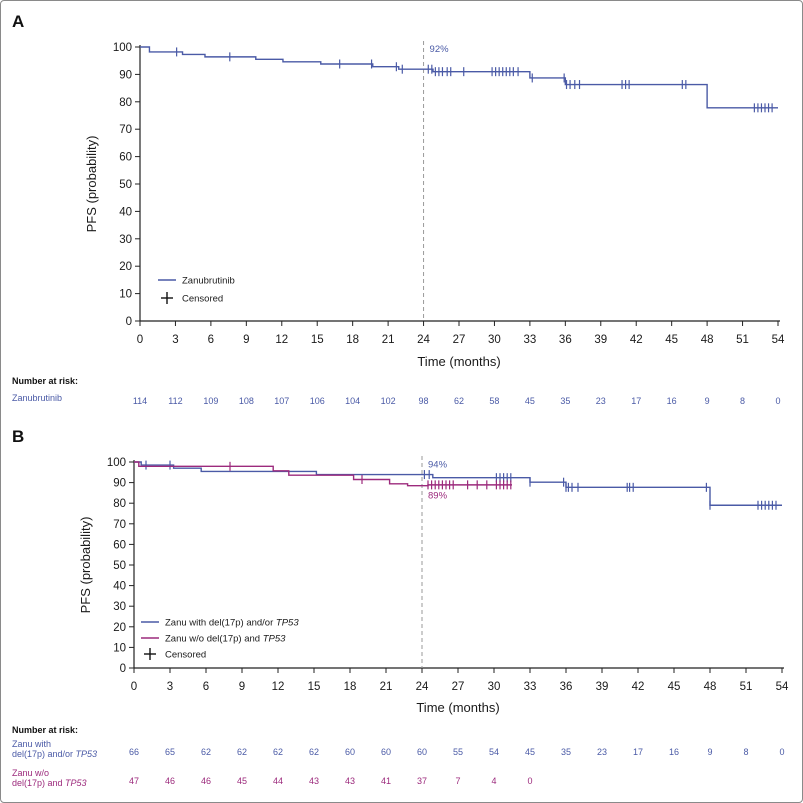  What do you see at coordinates (494, 340) in the screenshot?
I see `x-tick-label: 30` at bounding box center [494, 340].